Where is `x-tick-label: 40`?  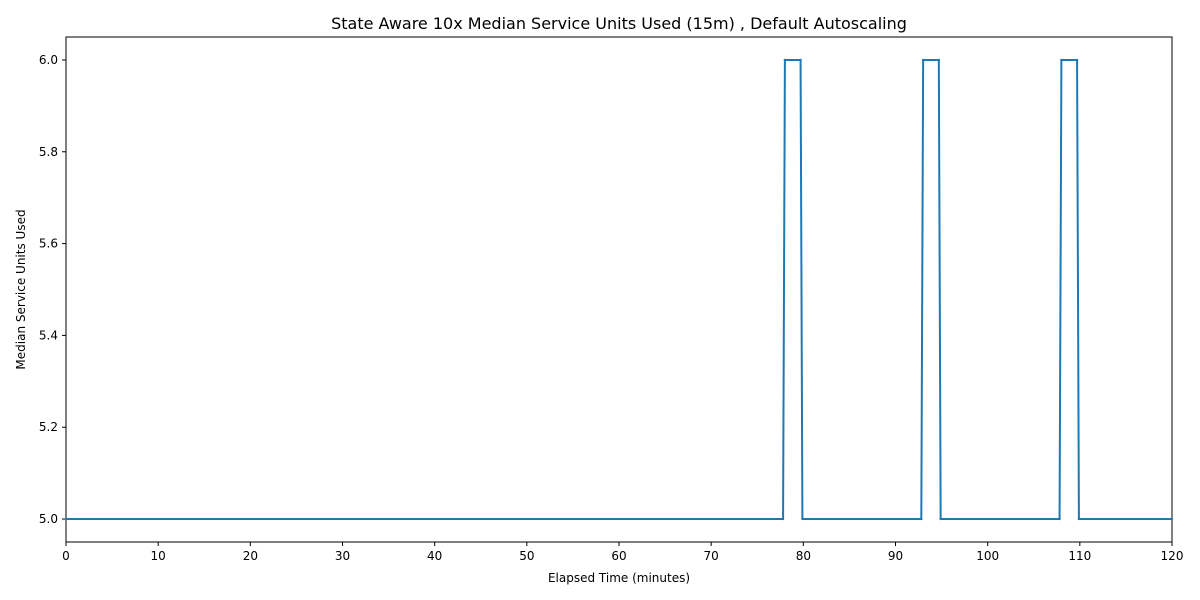
x-tick-label: 40 is located at coordinates (434, 556).